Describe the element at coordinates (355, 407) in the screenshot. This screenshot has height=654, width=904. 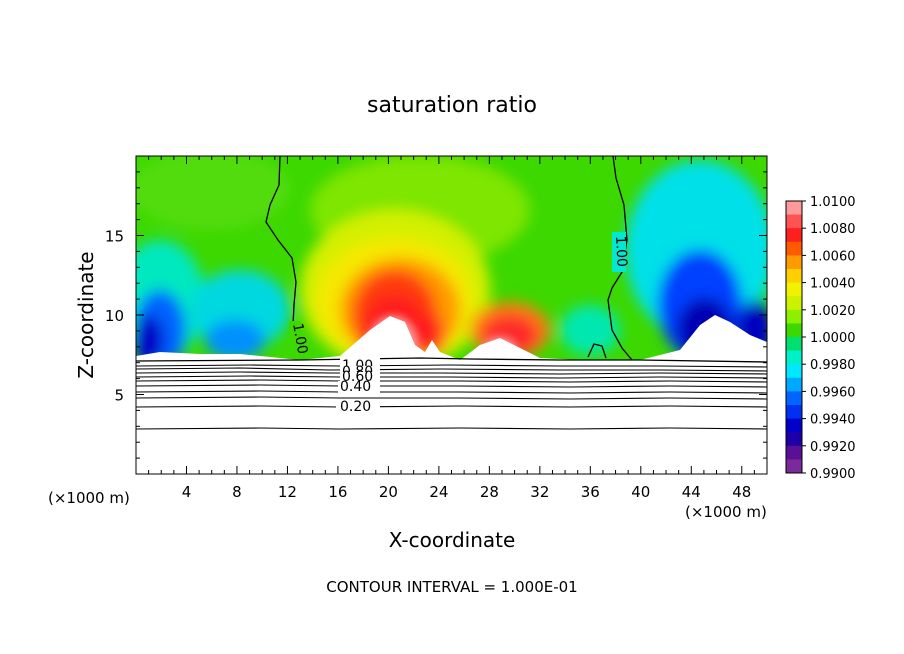
I see `contour-label: 0.20` at that location.